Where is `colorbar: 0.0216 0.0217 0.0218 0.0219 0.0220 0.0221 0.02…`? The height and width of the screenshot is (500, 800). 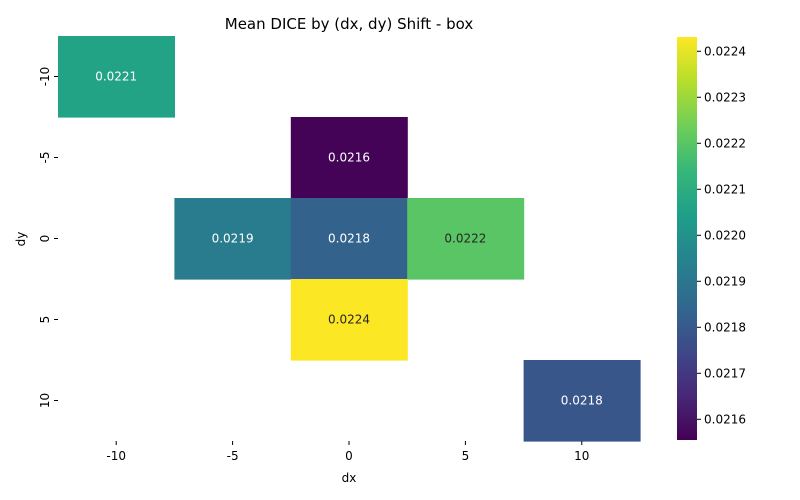
colorbar: 0.0216 0.0217 0.0218 0.0219 0.0220 0.0221 0.02… is located at coordinates (711, 238).